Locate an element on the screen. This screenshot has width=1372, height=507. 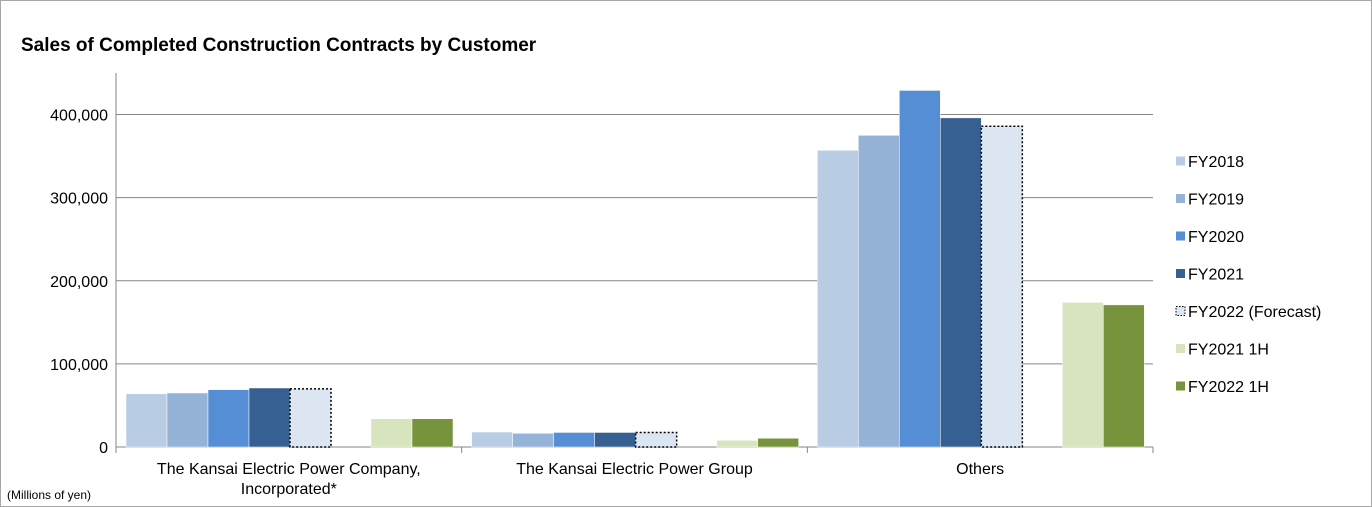
legend-label: FY2018 is located at coordinates (1216, 162).